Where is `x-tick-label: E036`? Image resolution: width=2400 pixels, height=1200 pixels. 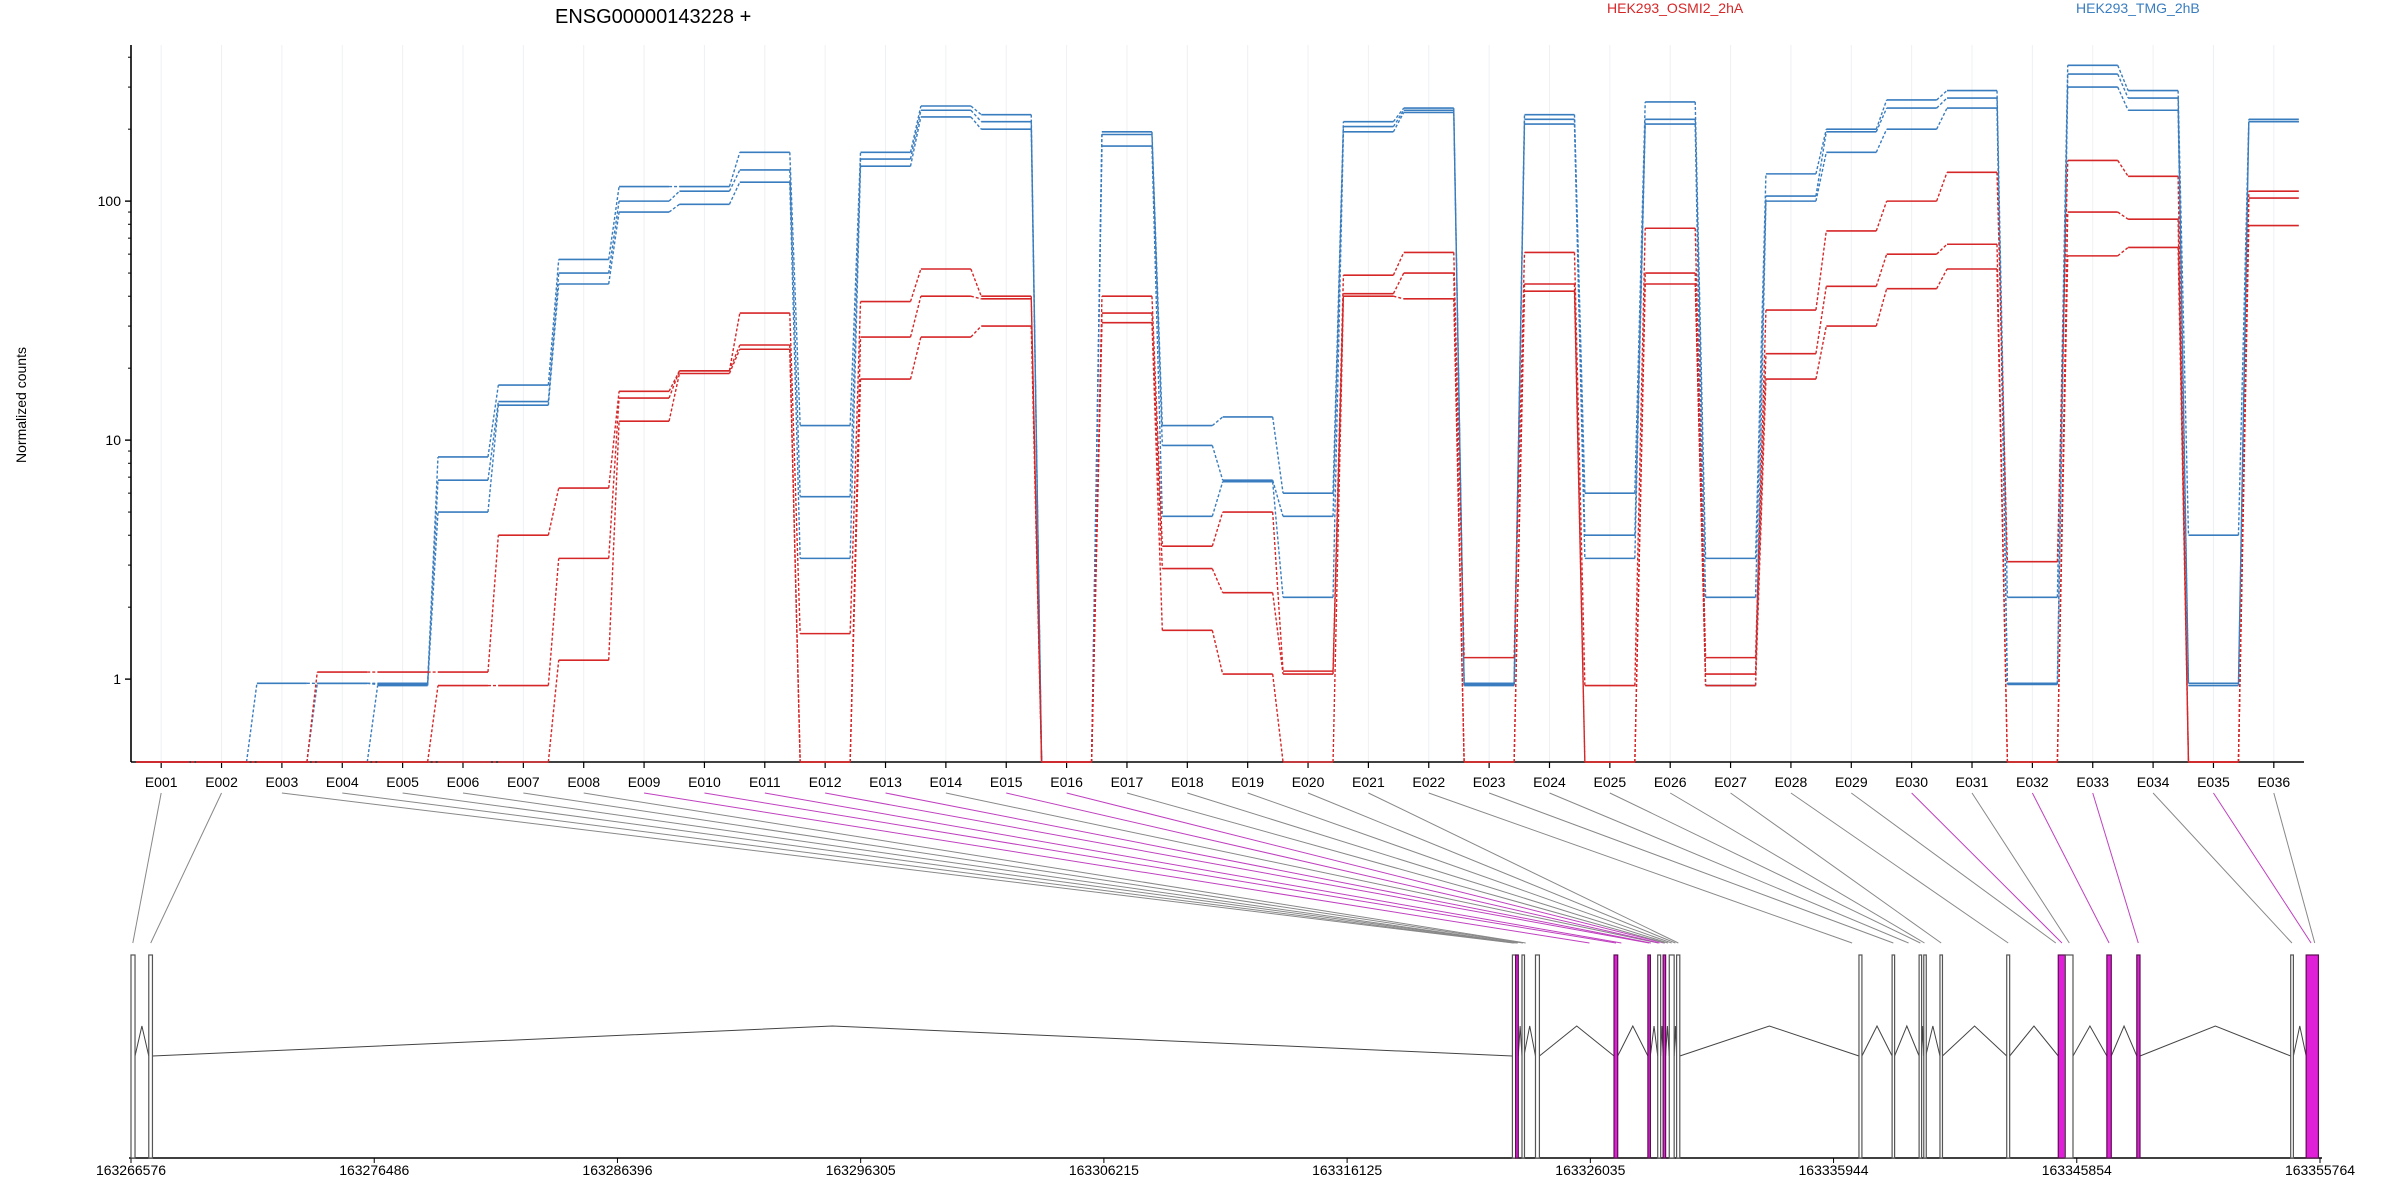 x-tick-label: E036 is located at coordinates (2273, 782).